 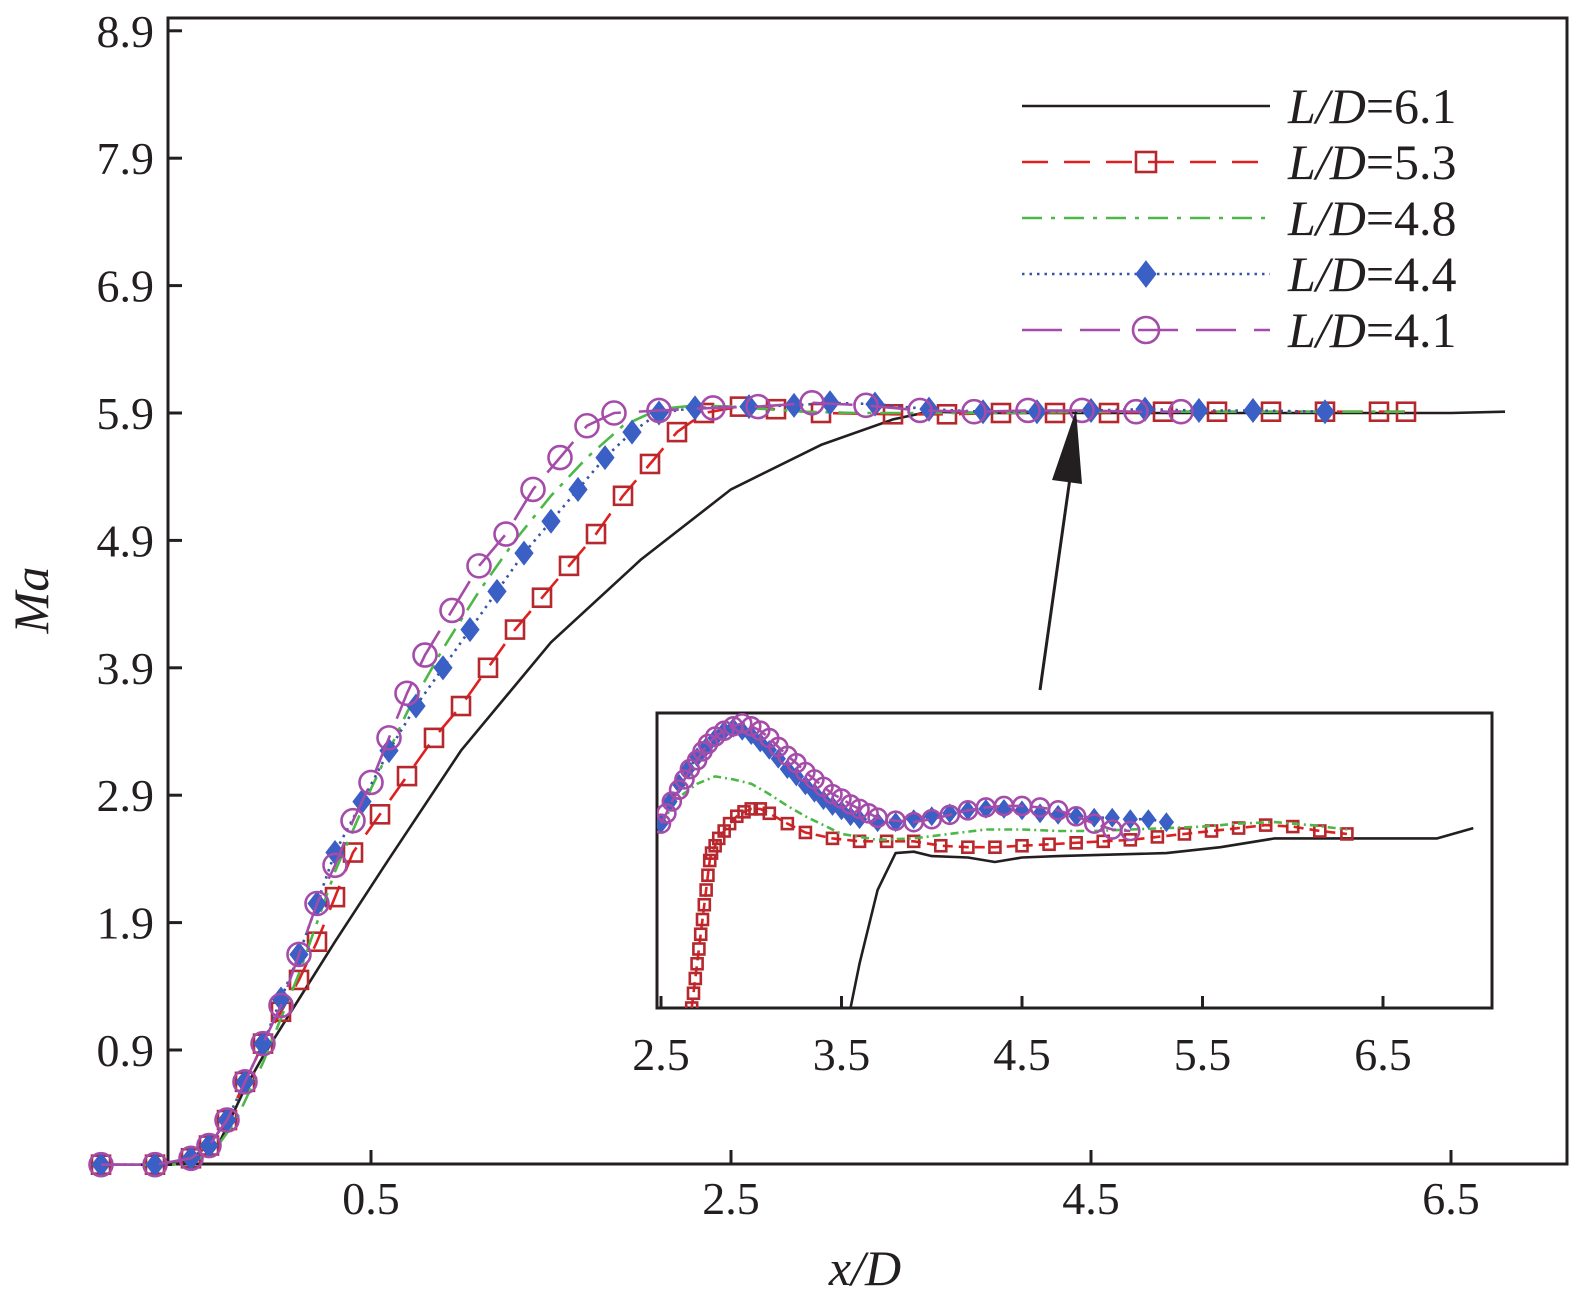 I want to click on x-tick-label: 2.5, so click(x=731, y=1198).